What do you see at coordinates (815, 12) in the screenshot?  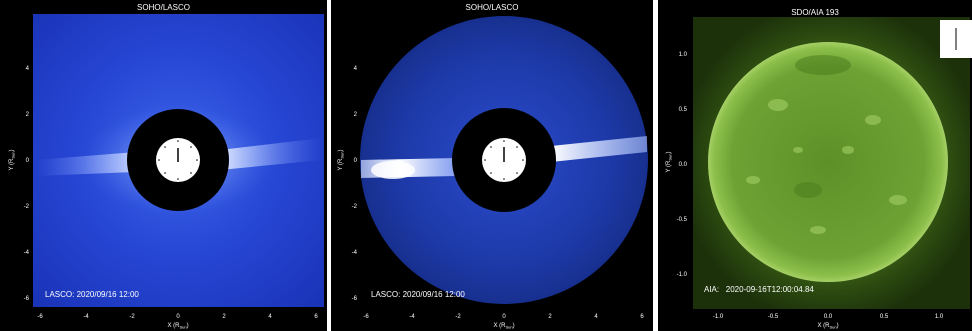 I see `panel-title: SDO/AIA 193` at bounding box center [815, 12].